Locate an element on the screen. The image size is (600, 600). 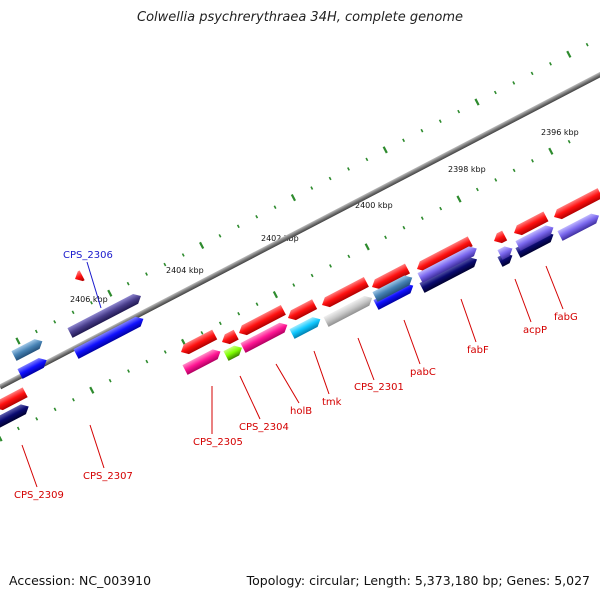
gene-pabc-c is located at coordinates (392, 288).